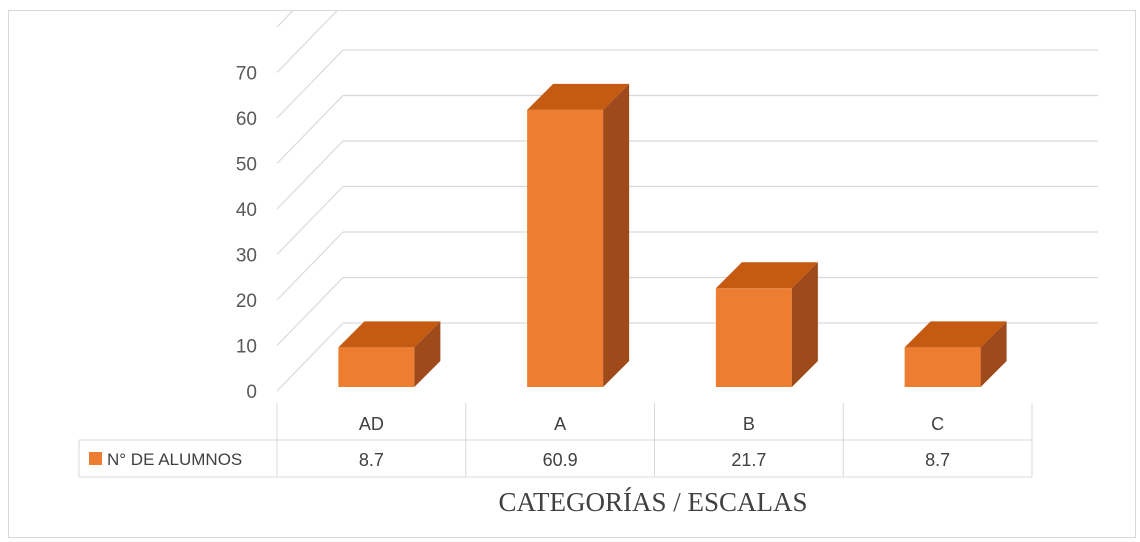 Image resolution: width=1140 pixels, height=542 pixels. Describe the element at coordinates (246, 301) in the screenshot. I see `y-tick-label: 20` at that location.